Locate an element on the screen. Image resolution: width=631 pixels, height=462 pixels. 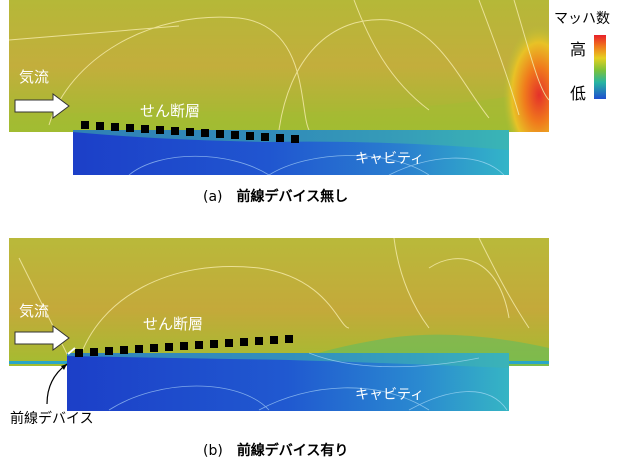
mach-legend: マッハ数 高 低 is located at coordinates (591, 58).